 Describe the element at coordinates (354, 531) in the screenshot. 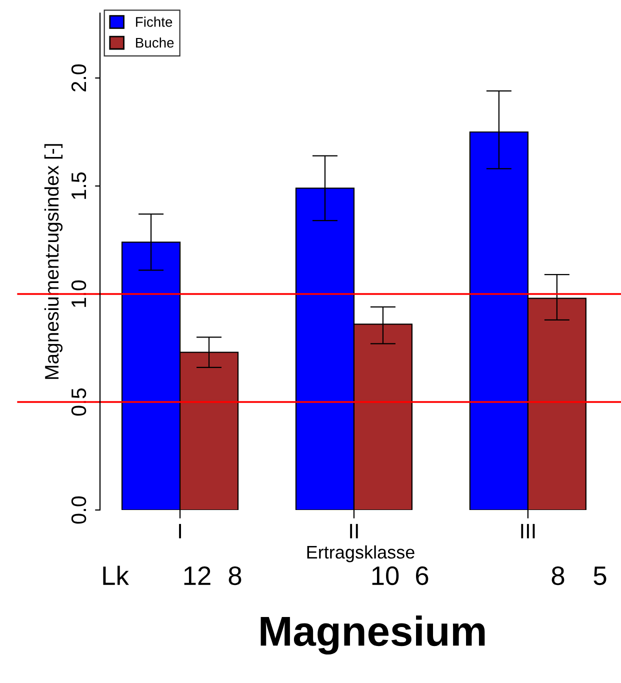

I see `x-tick-label: II` at that location.